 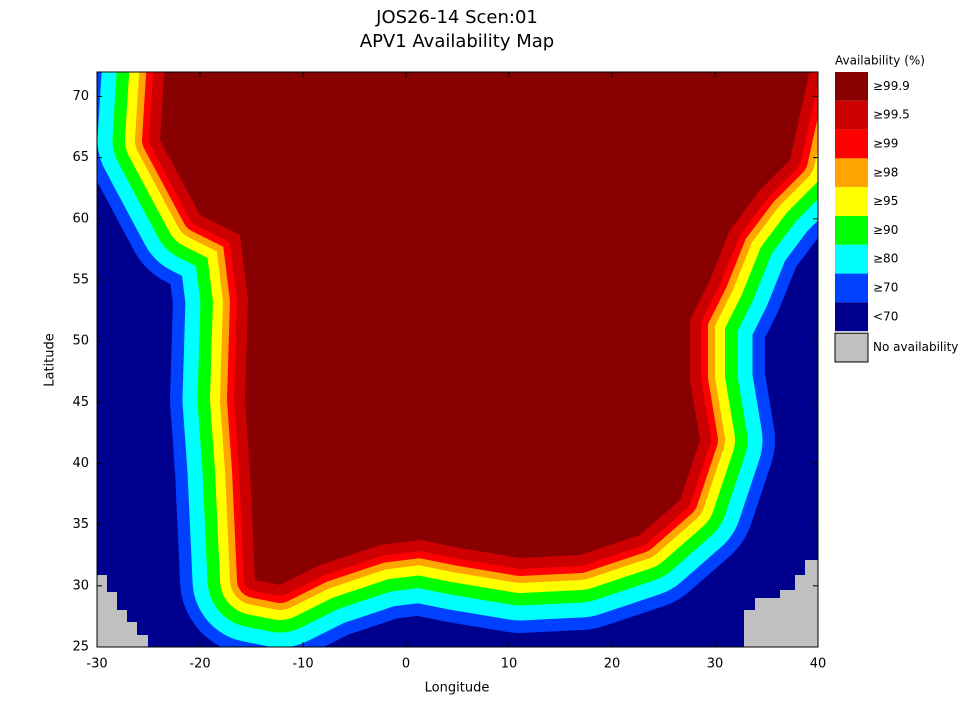 What do you see at coordinates (715, 664) in the screenshot?
I see `x-tick-label: 30` at bounding box center [715, 664].